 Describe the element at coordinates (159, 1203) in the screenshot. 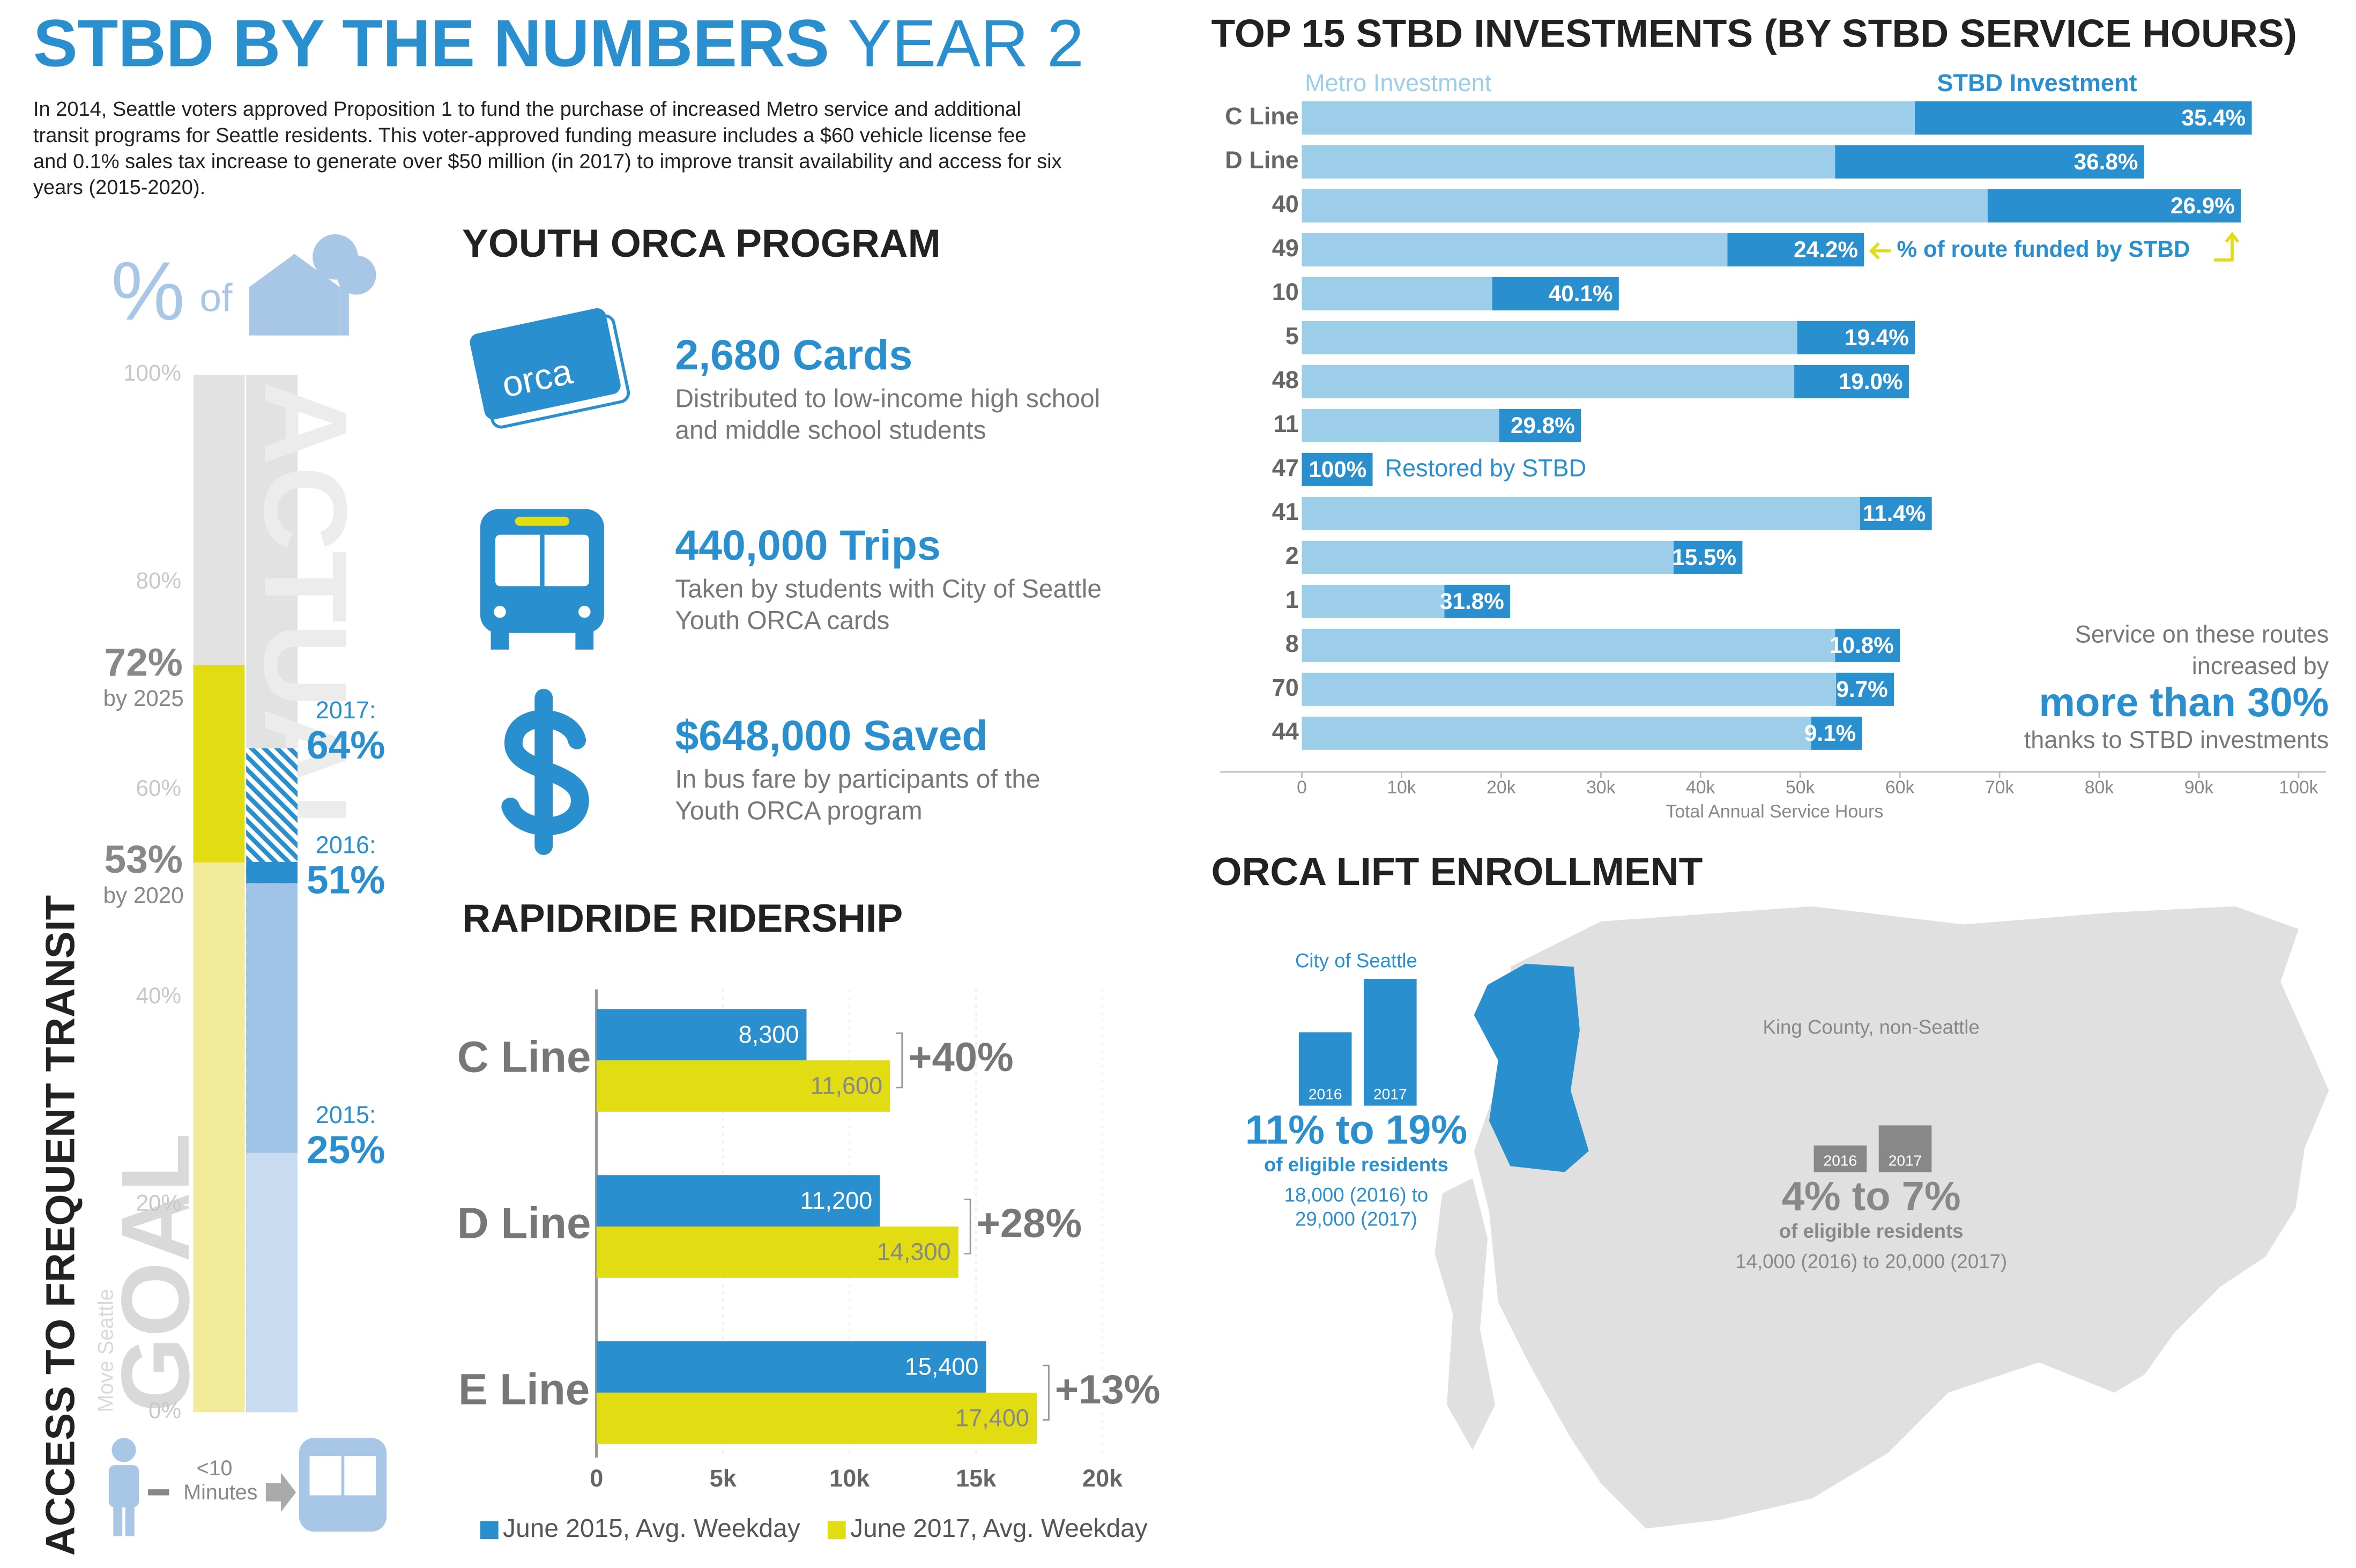

I see `y-tick-label: 20%` at that location.